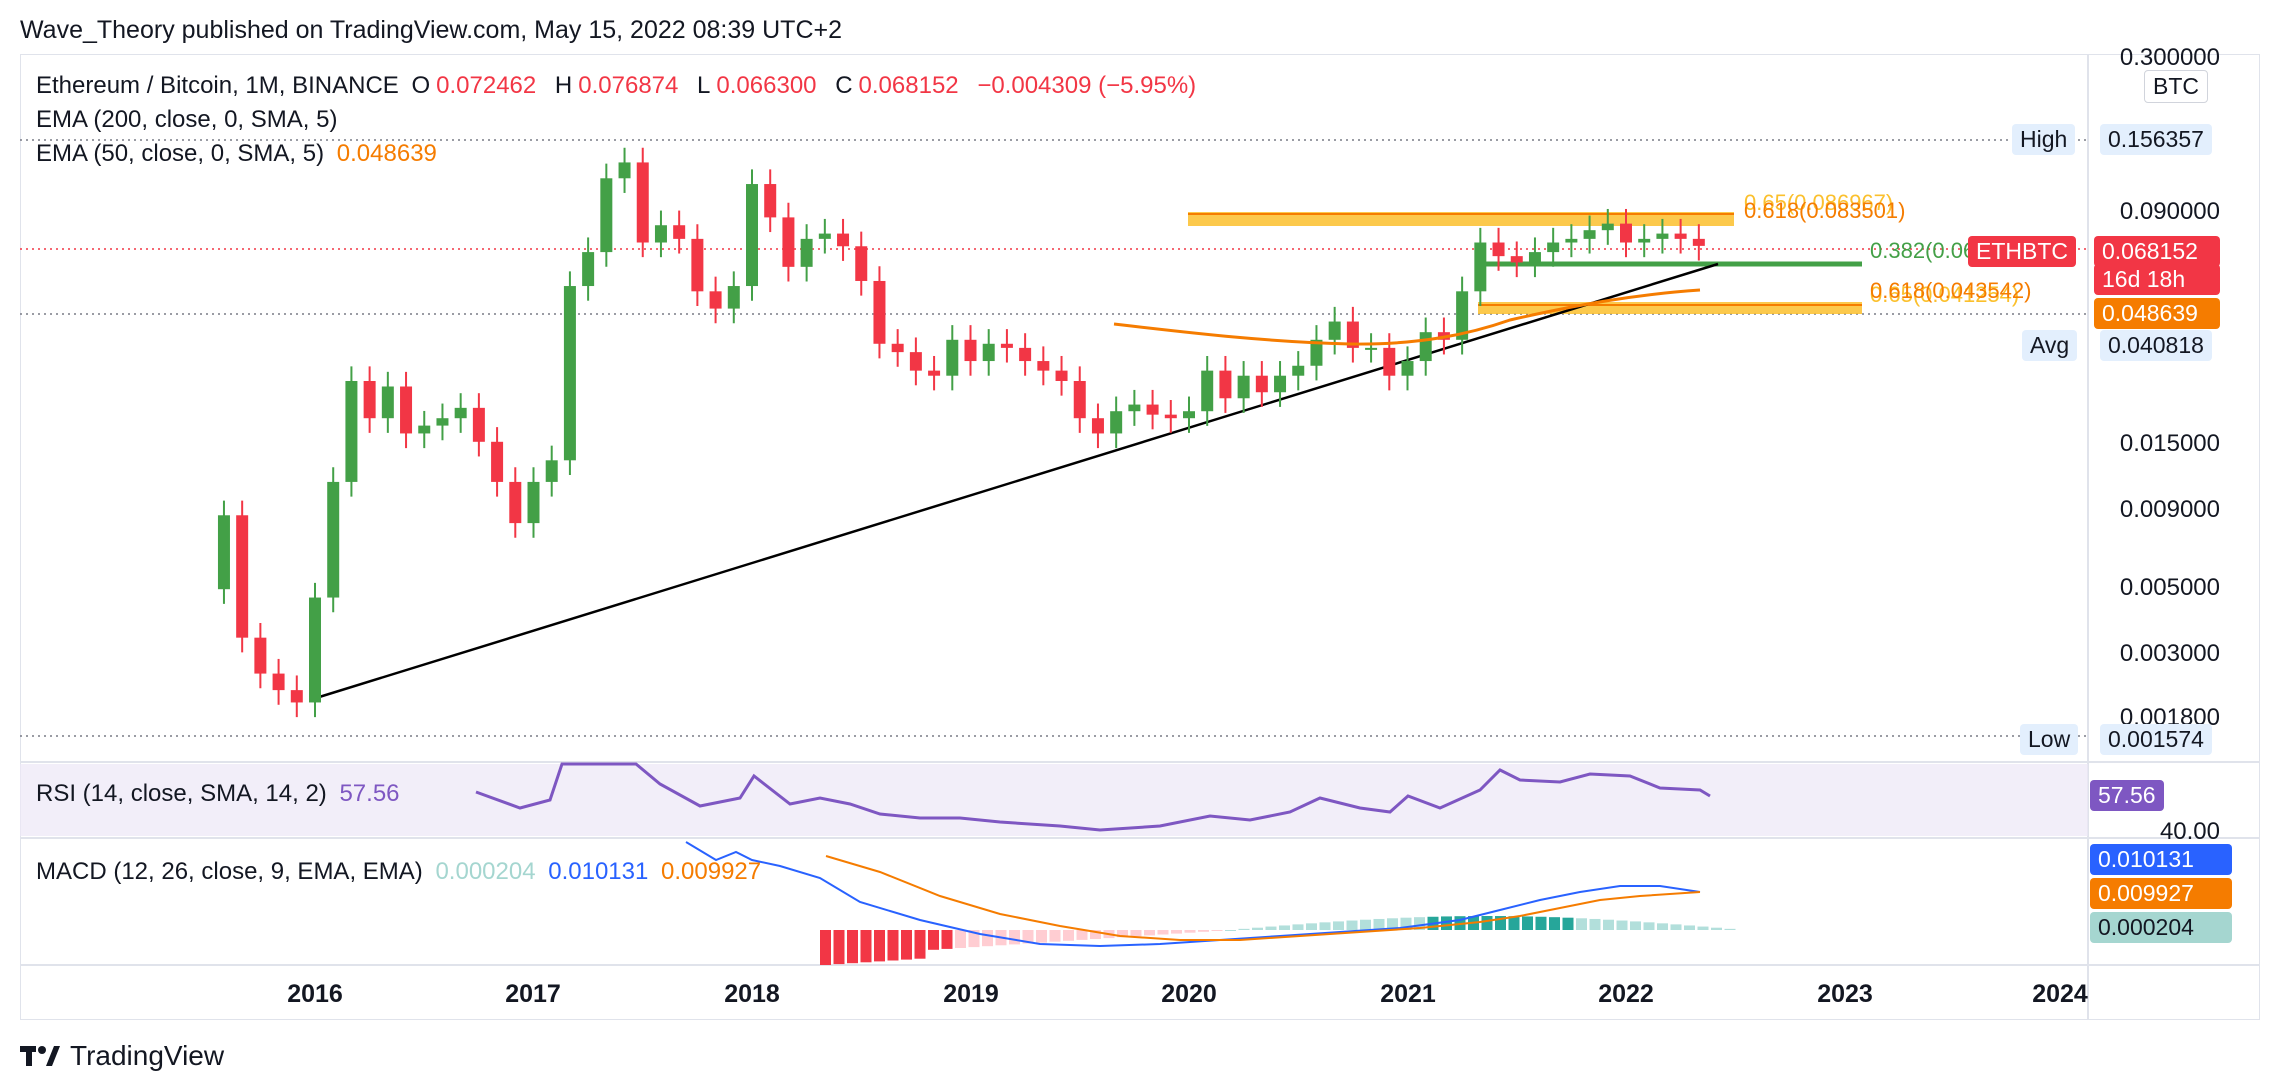  What do you see at coordinates (236, 153) in the screenshot?
I see `legend-ema50: EMA (50, close, 0, SMA, 5) 0.048639` at bounding box center [236, 153].